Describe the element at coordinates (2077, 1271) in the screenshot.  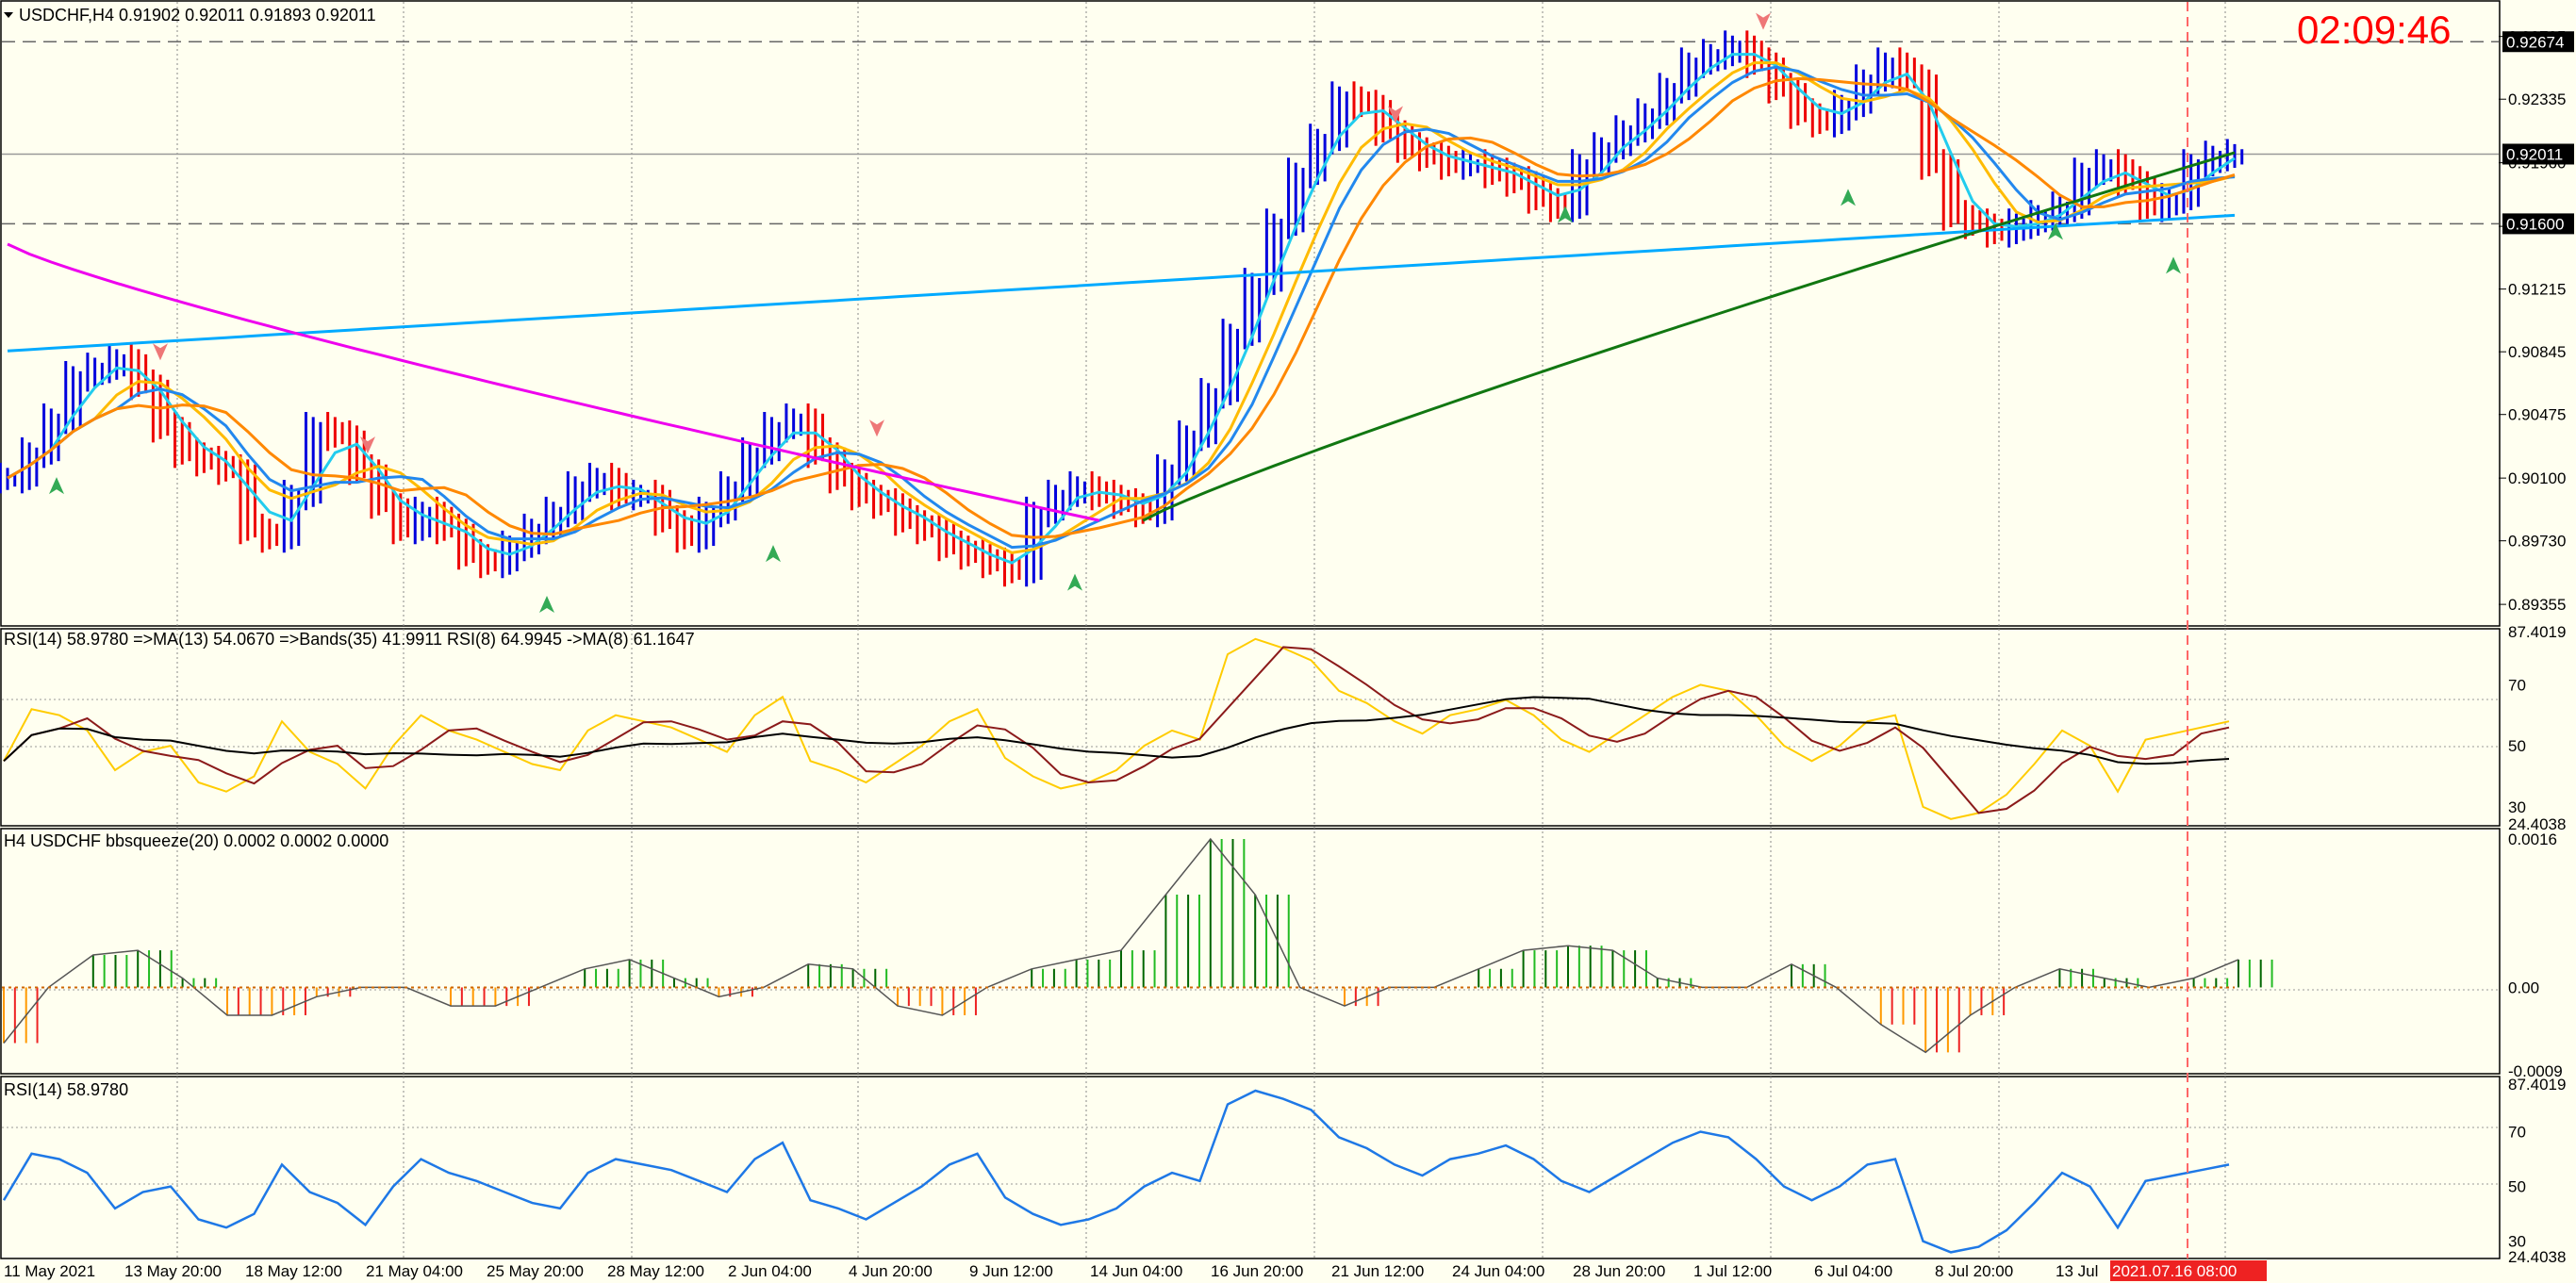
I see `time-label: 13 Jul` at that location.